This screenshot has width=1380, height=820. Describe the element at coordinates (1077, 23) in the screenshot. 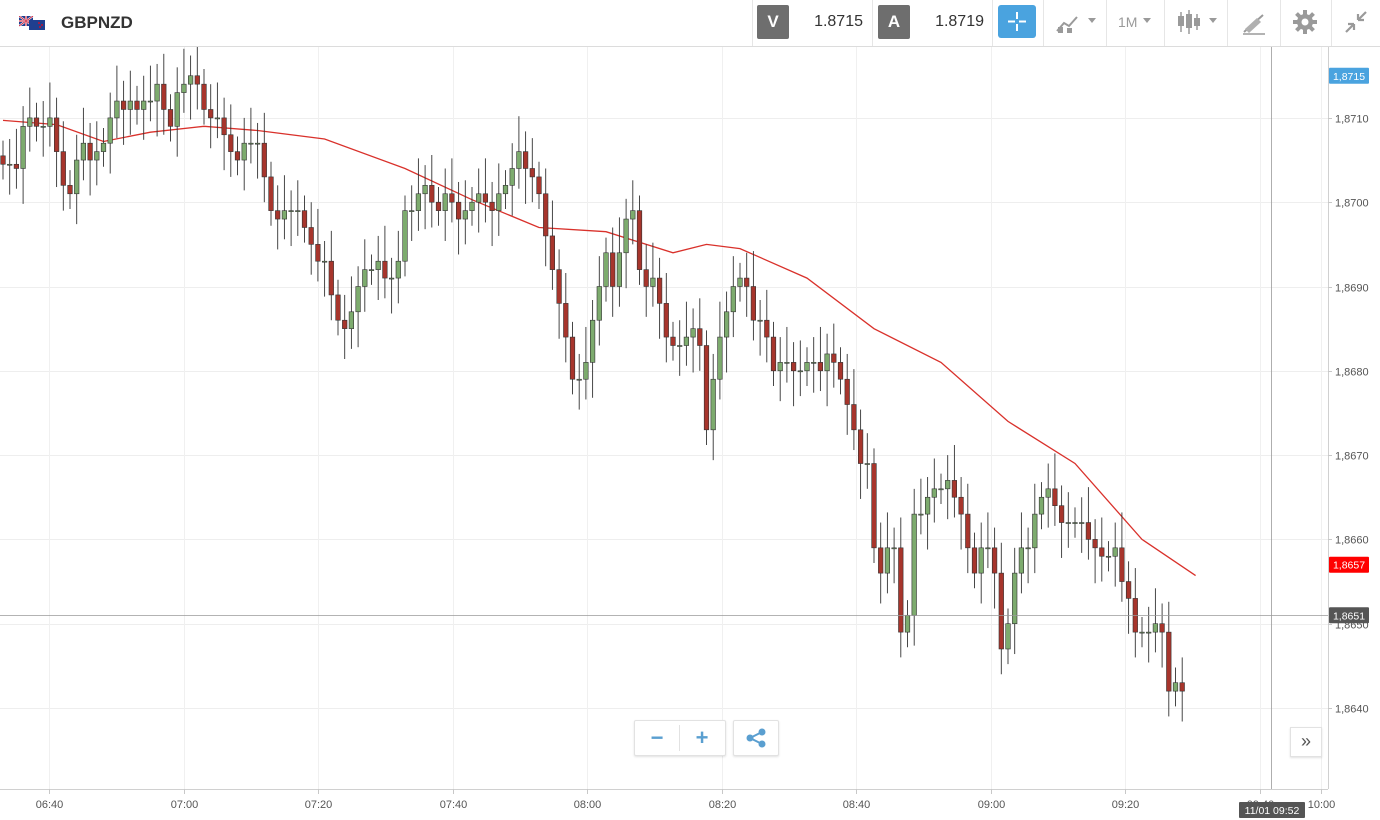

I see `chart-type-button` at that location.